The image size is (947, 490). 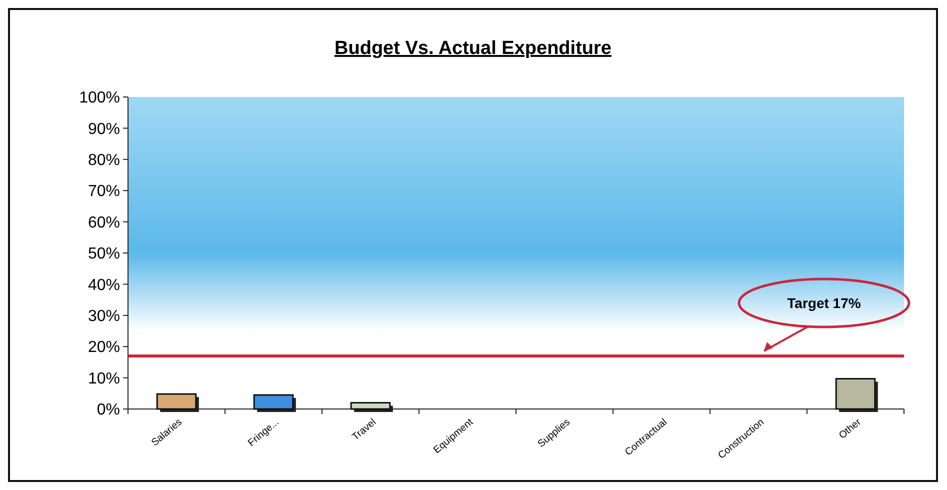 I want to click on y-tick-label: 40%, so click(x=104, y=285).